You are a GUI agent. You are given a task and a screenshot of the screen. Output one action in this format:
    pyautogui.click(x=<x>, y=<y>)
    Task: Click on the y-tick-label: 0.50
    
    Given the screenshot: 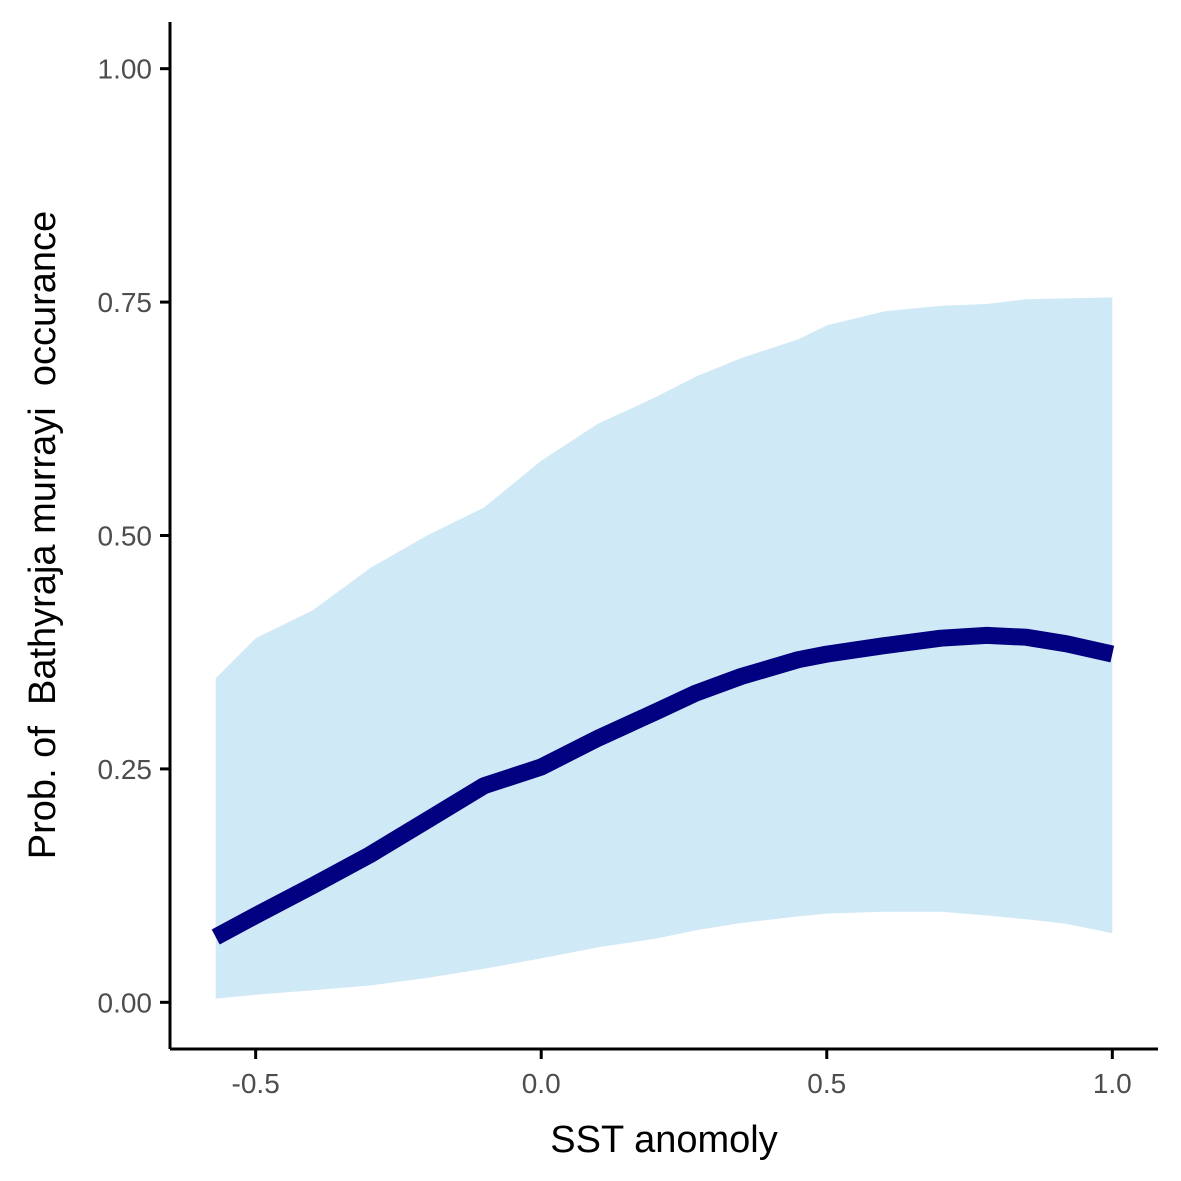 What is the action you would take?
    pyautogui.click(x=125, y=536)
    